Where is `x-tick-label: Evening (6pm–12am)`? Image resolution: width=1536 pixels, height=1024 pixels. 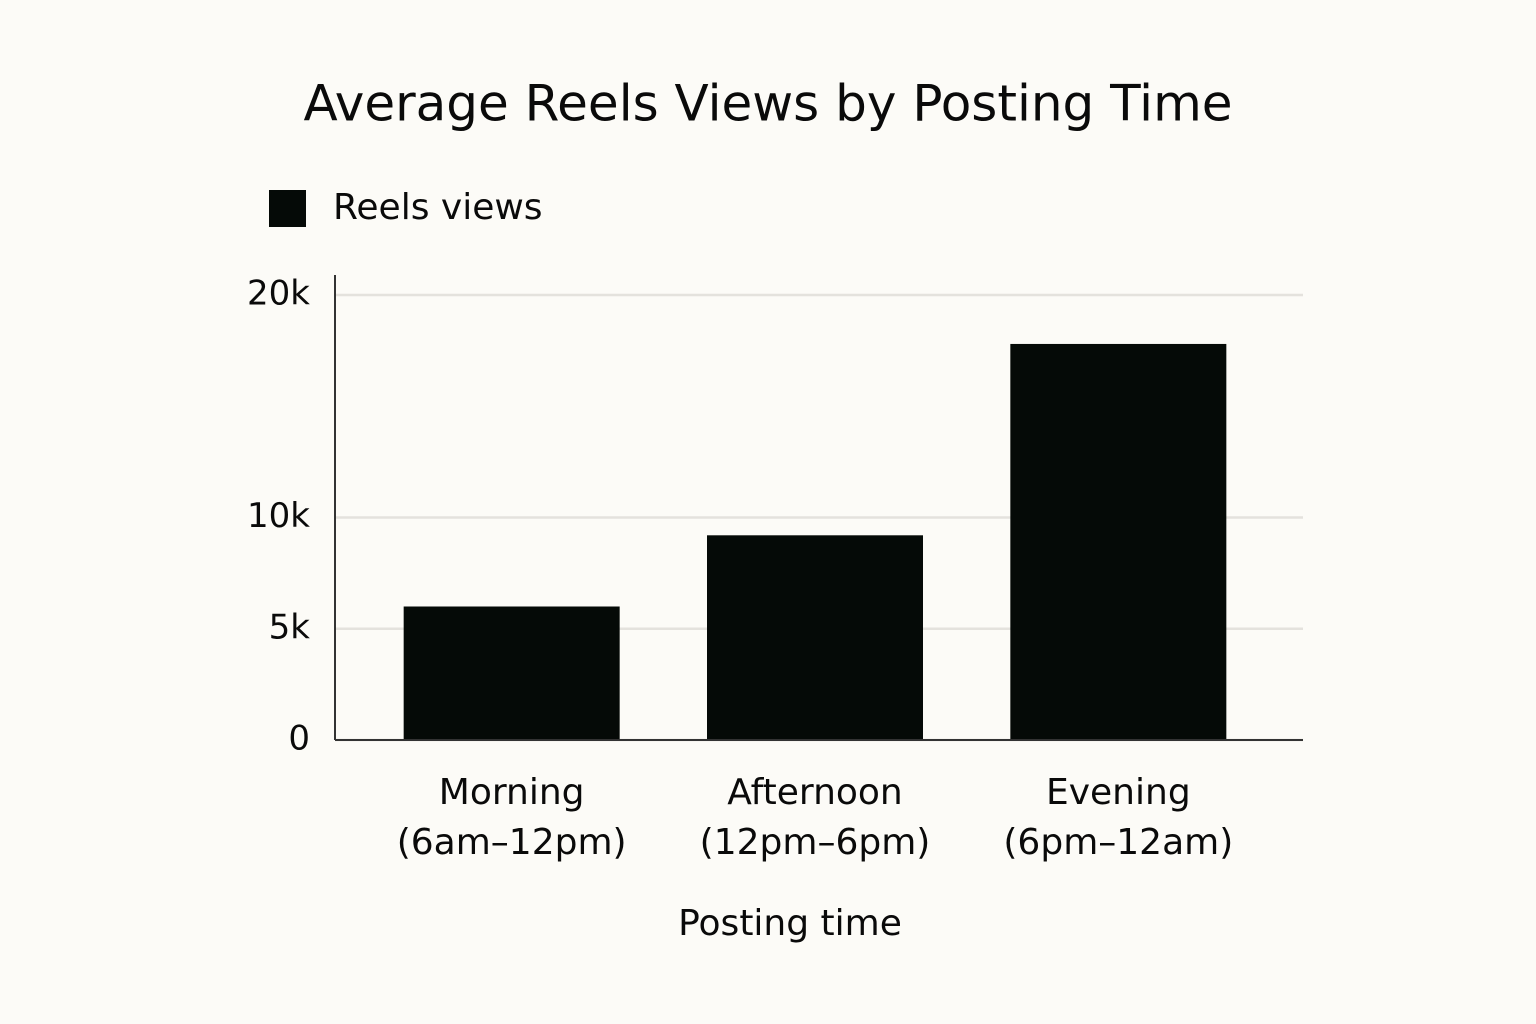 x-tick-label: Evening (6pm–12am) is located at coordinates (1118, 817).